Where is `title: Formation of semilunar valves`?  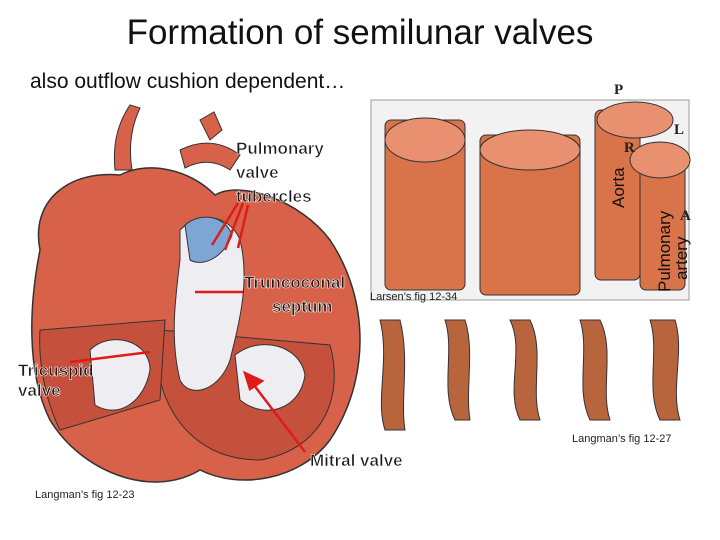
title: Formation of semilunar valves is located at coordinates (360, 32).